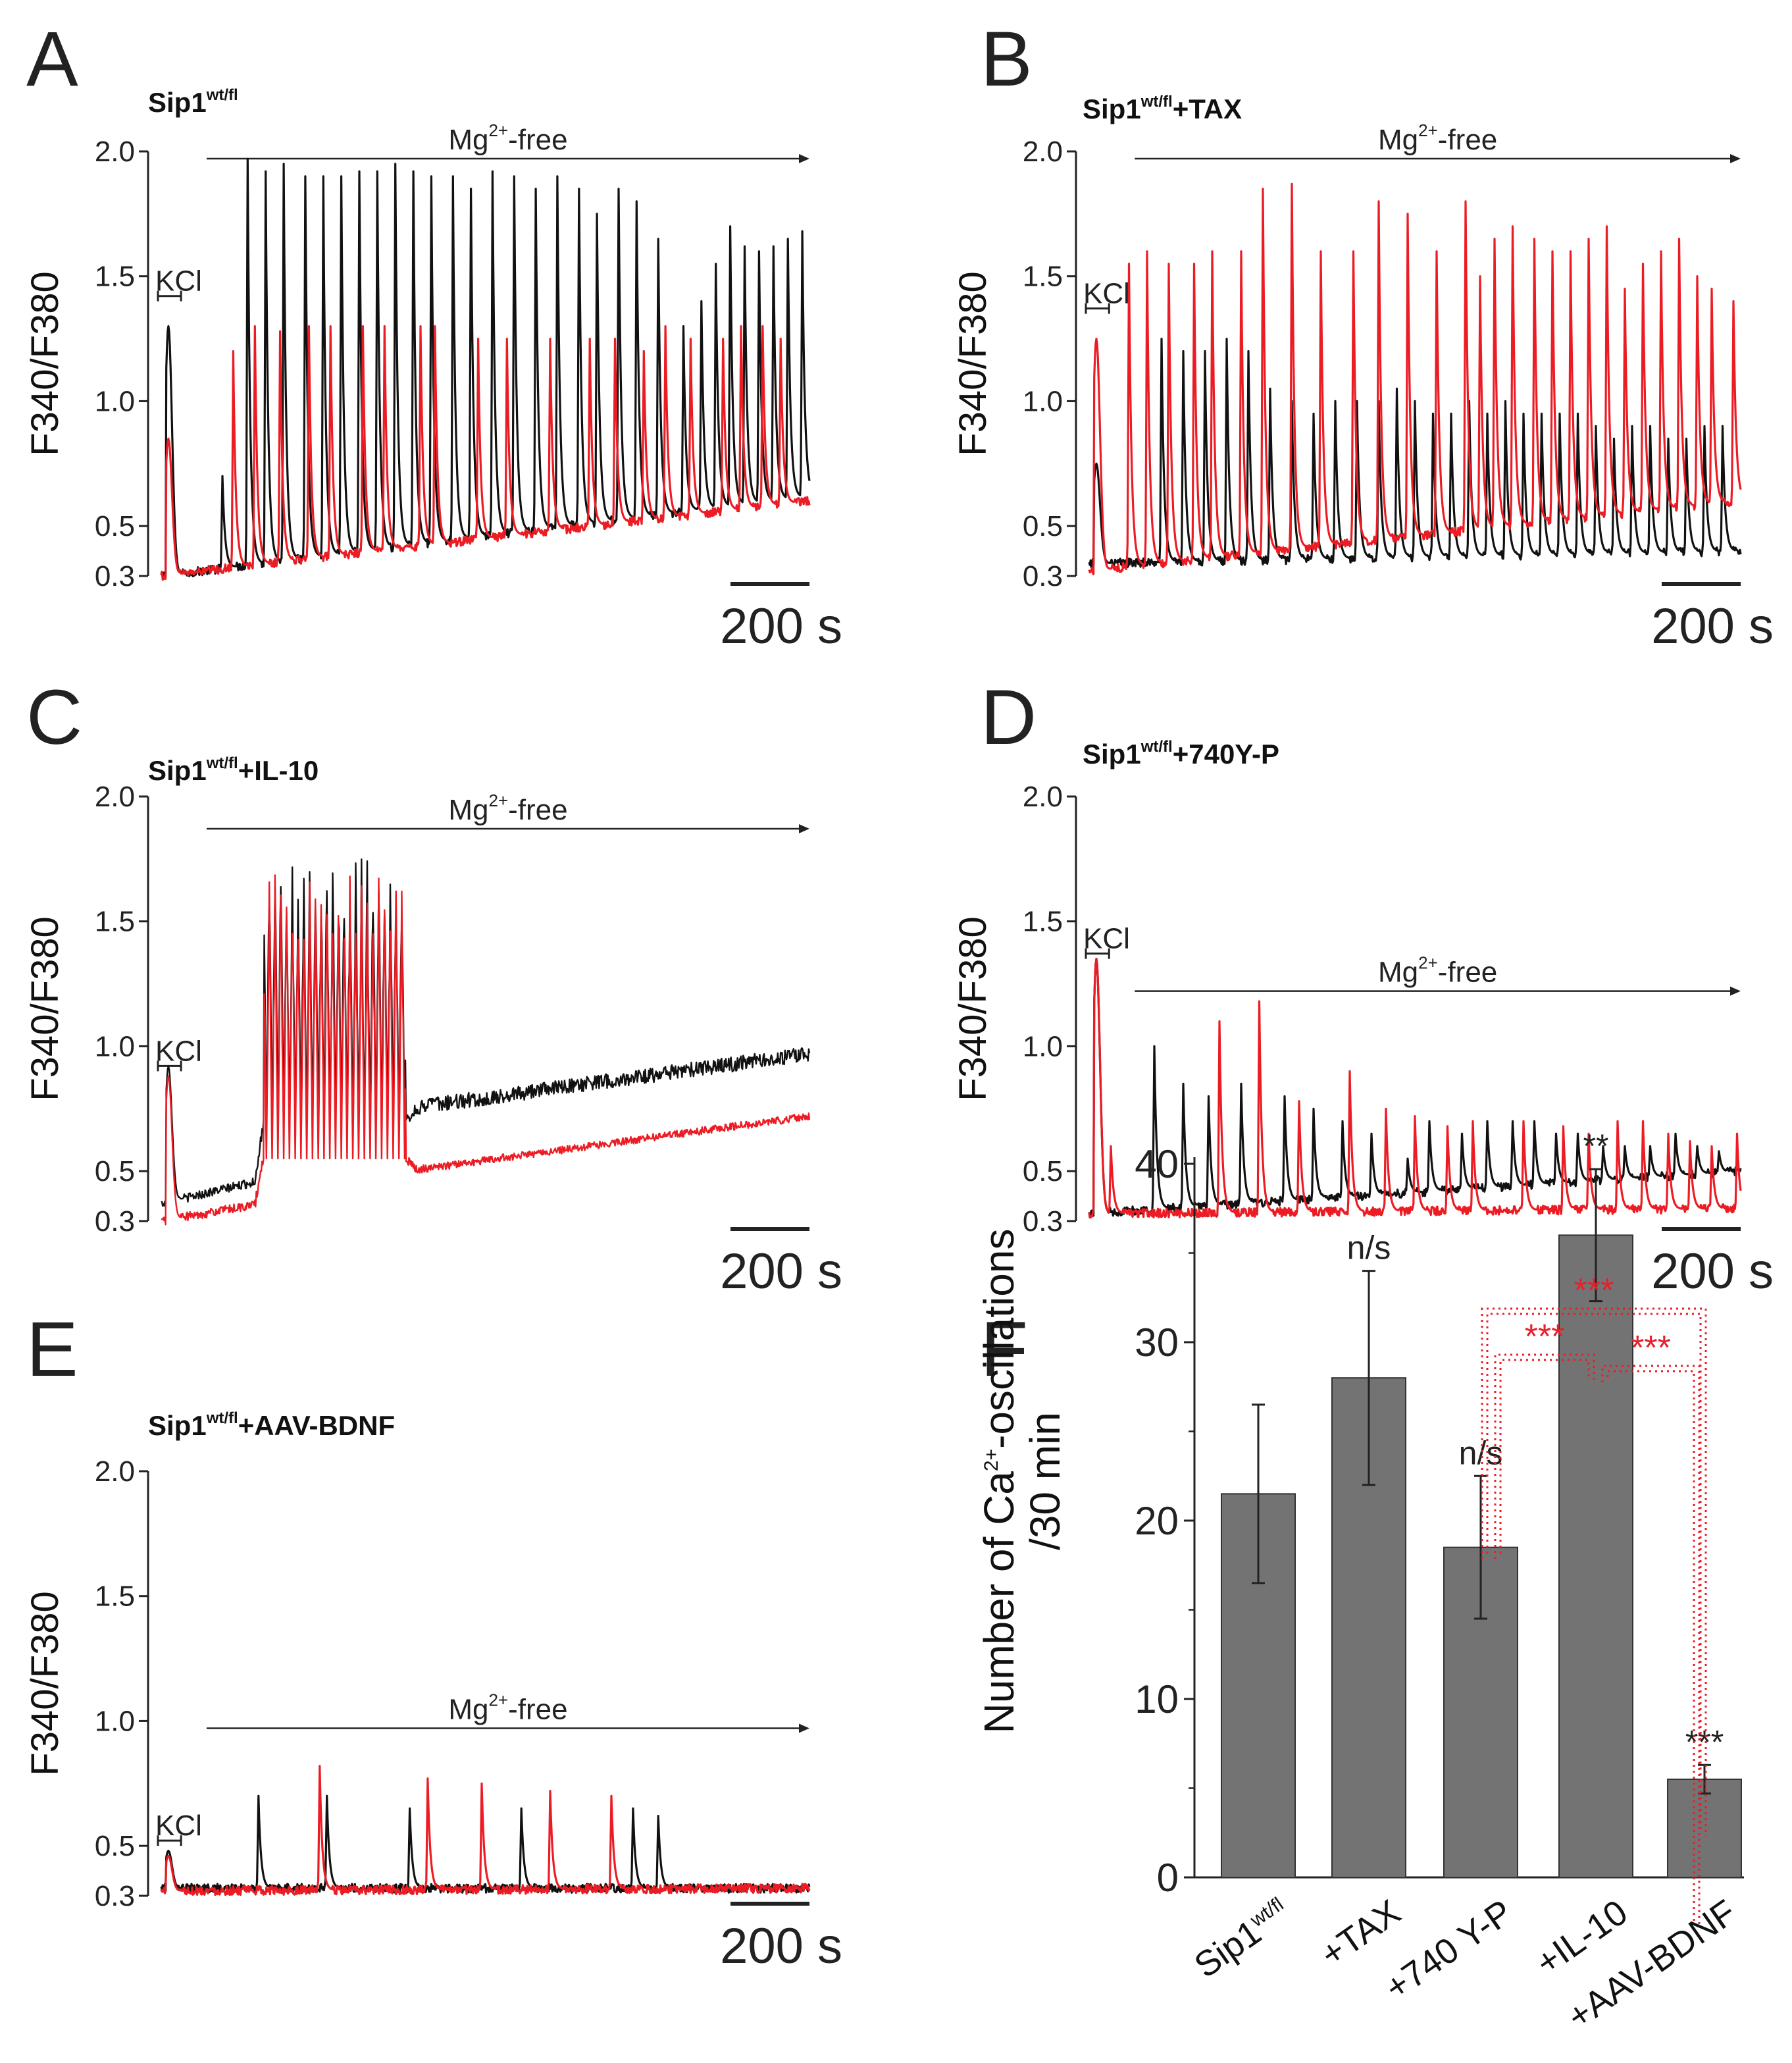 The height and width of the screenshot is (2063, 1792). What do you see at coordinates (1226, 754) in the screenshot?
I see `panel-title-suffix: +740Y-P` at bounding box center [1226, 754].